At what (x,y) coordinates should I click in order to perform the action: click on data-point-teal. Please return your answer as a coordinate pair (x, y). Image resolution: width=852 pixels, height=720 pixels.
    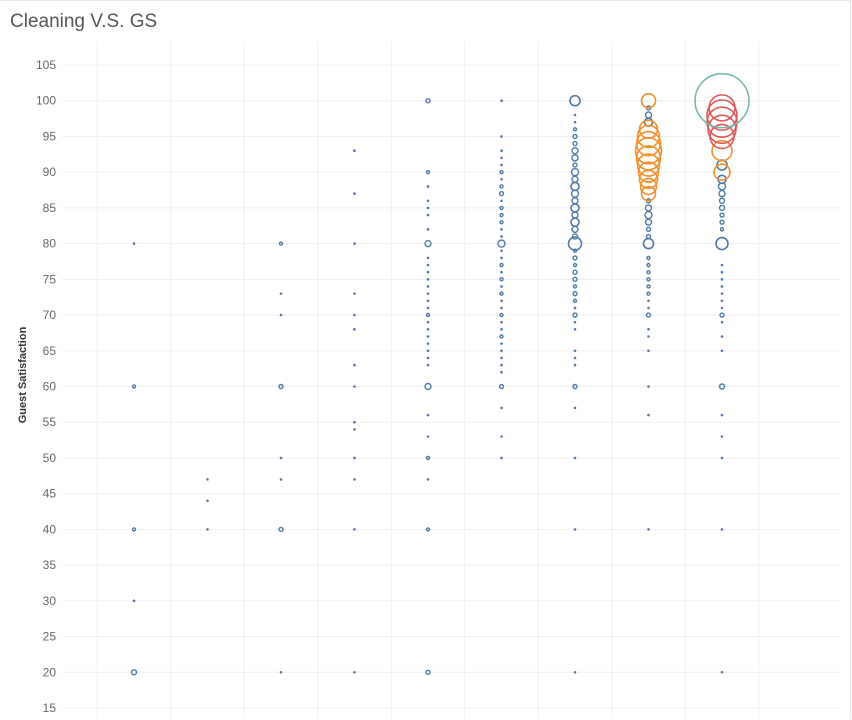
    Looking at the image, I should click on (722, 100).